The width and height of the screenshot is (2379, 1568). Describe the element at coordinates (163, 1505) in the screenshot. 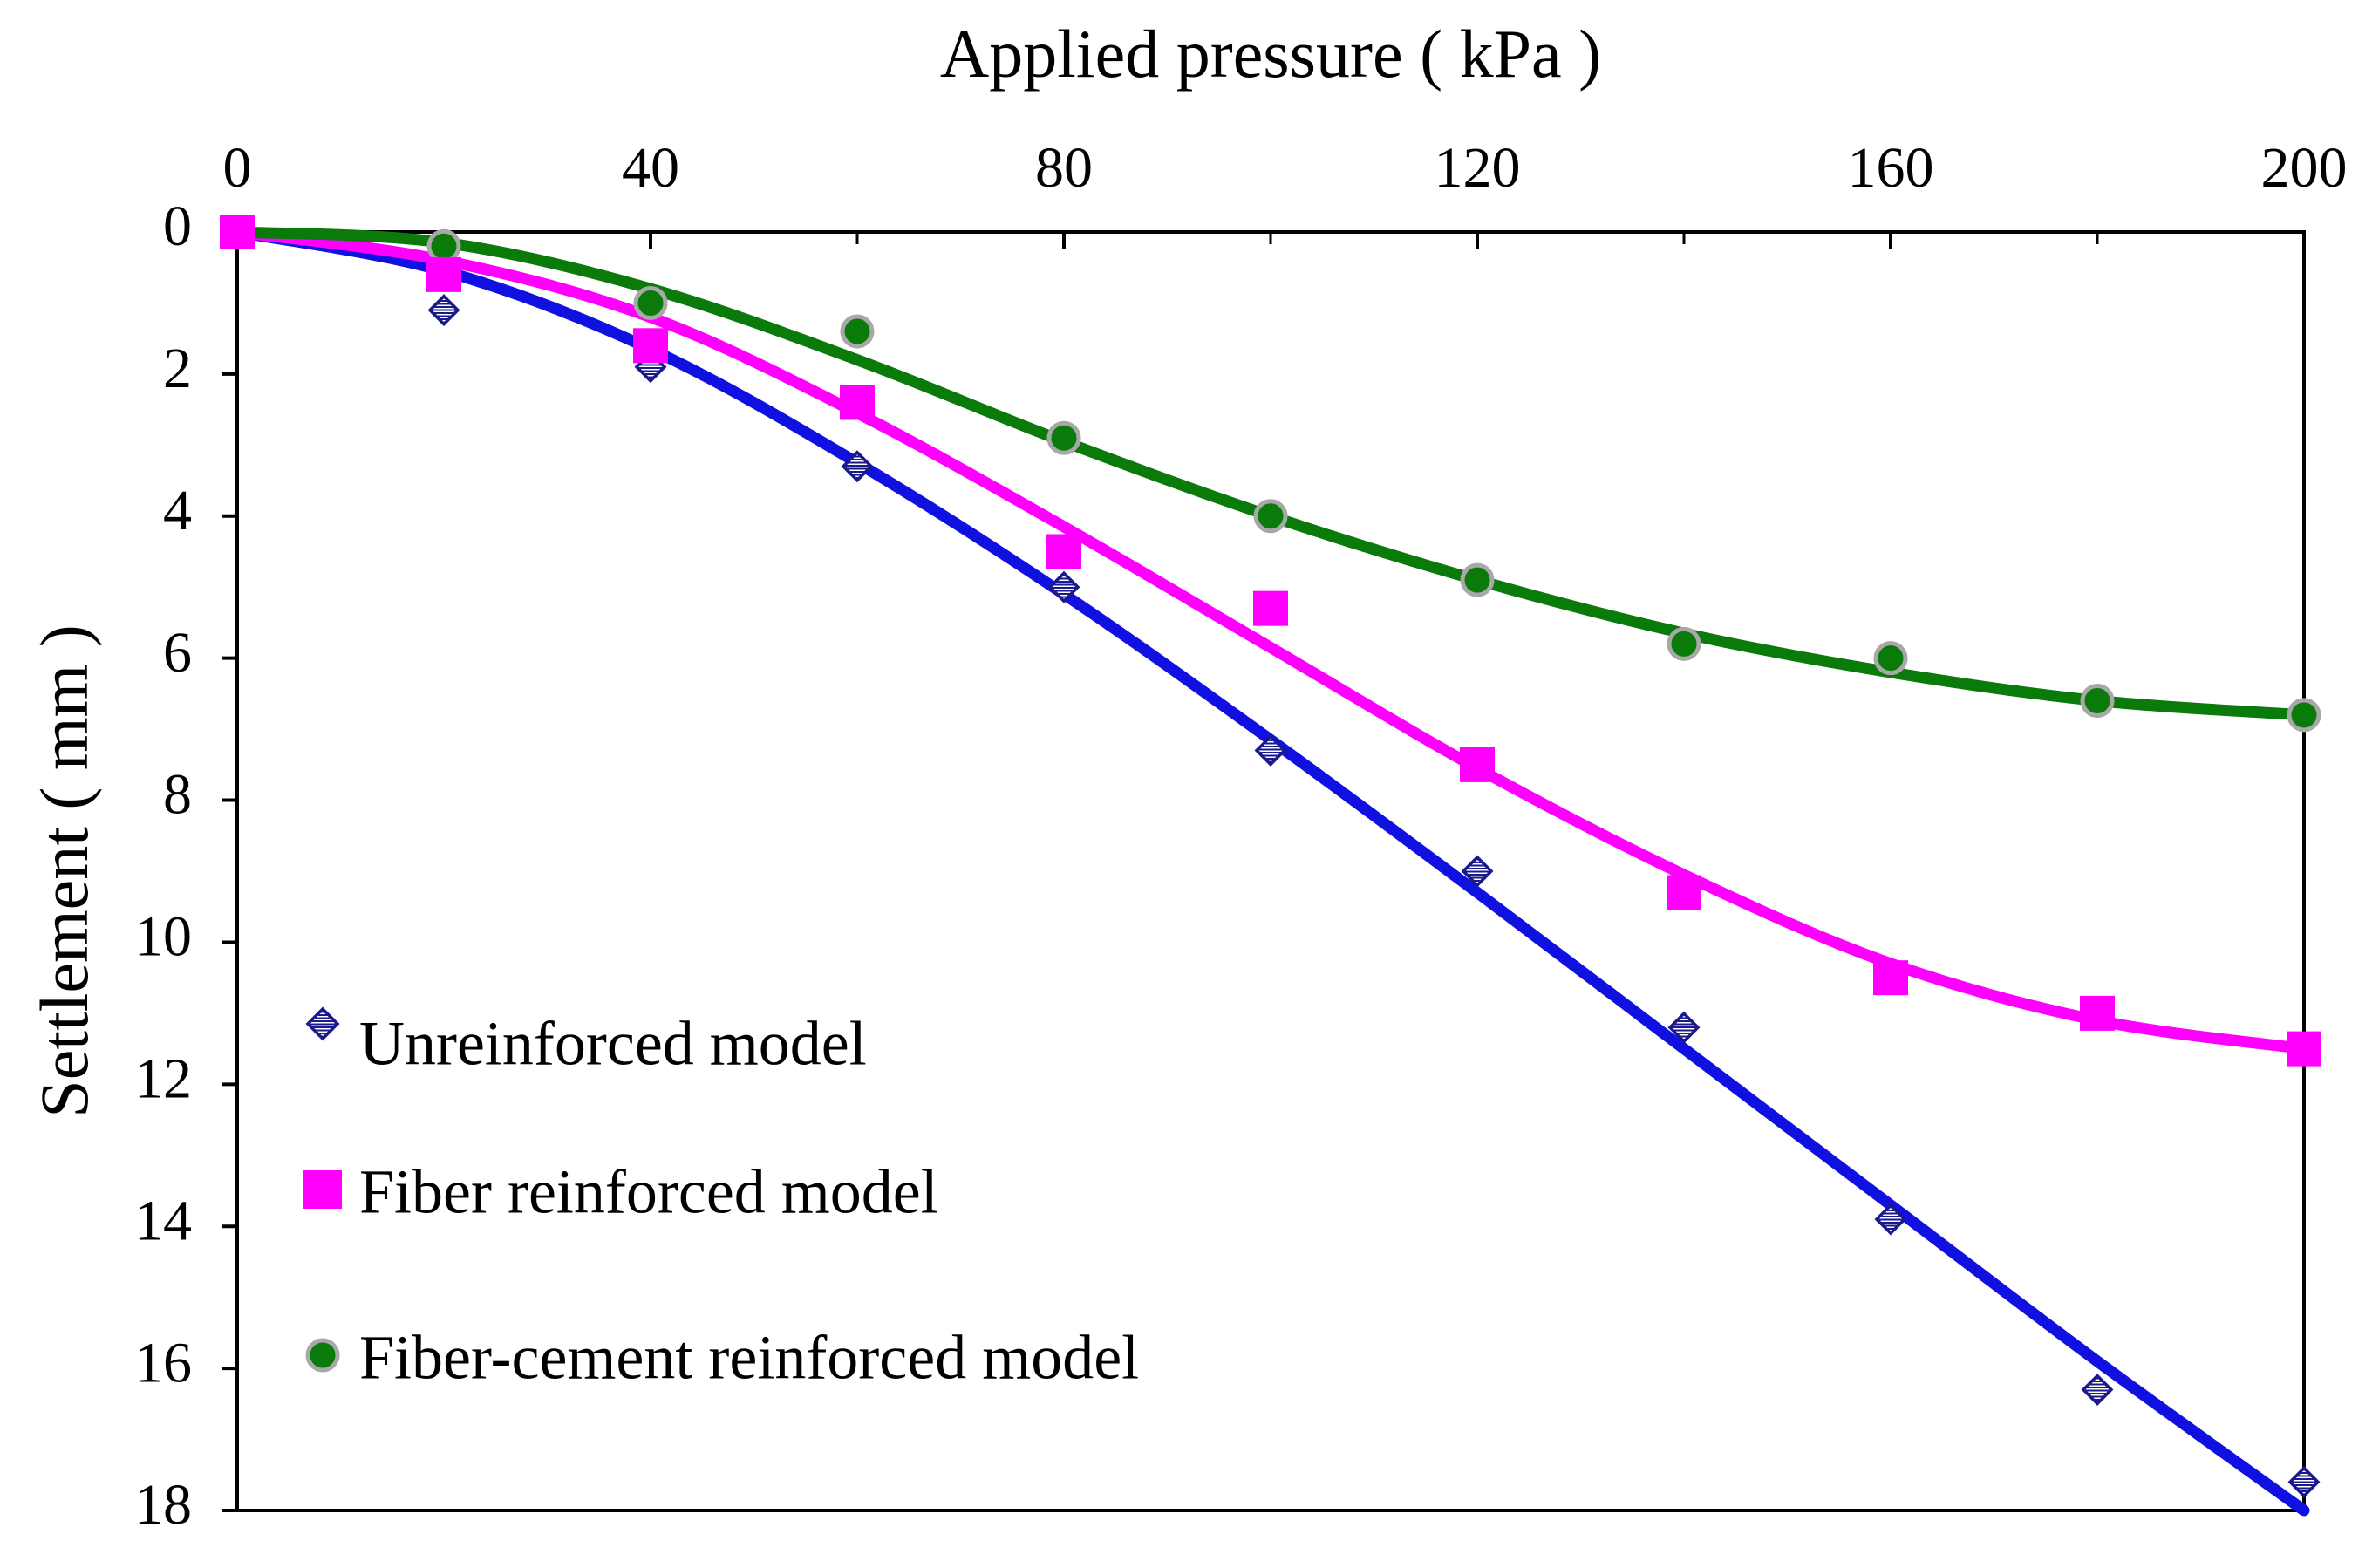

I see `y-tick-label: 18` at that location.